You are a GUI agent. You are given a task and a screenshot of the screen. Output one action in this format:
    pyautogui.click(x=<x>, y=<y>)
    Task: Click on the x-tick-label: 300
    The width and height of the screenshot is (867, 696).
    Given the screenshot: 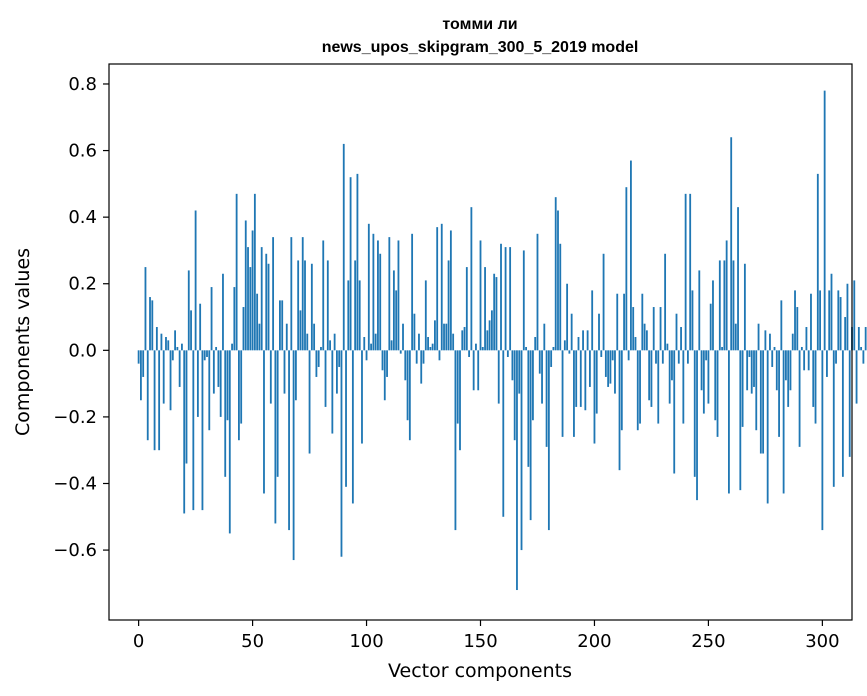 What is the action you would take?
    pyautogui.click(x=822, y=641)
    